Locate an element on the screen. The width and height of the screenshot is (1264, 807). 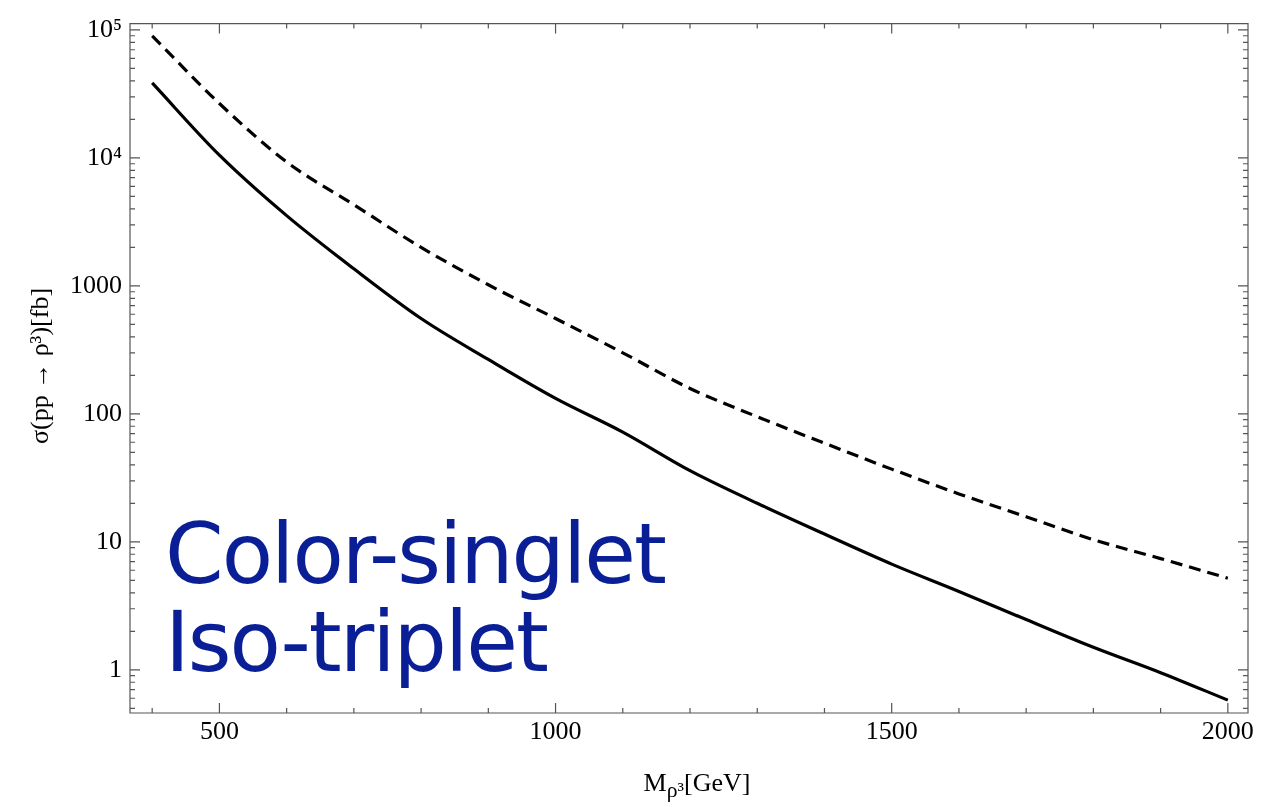
x-tick-label: 500 is located at coordinates (219, 731).